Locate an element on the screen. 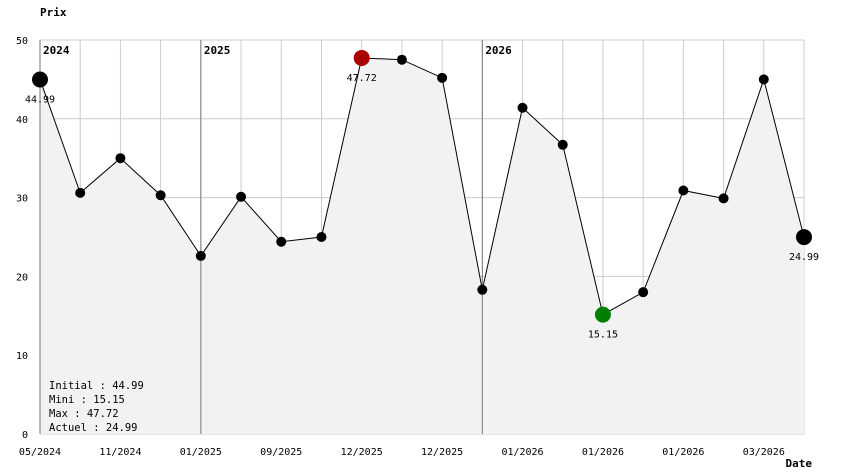  min-value-label: 15.15 is located at coordinates (603, 335).